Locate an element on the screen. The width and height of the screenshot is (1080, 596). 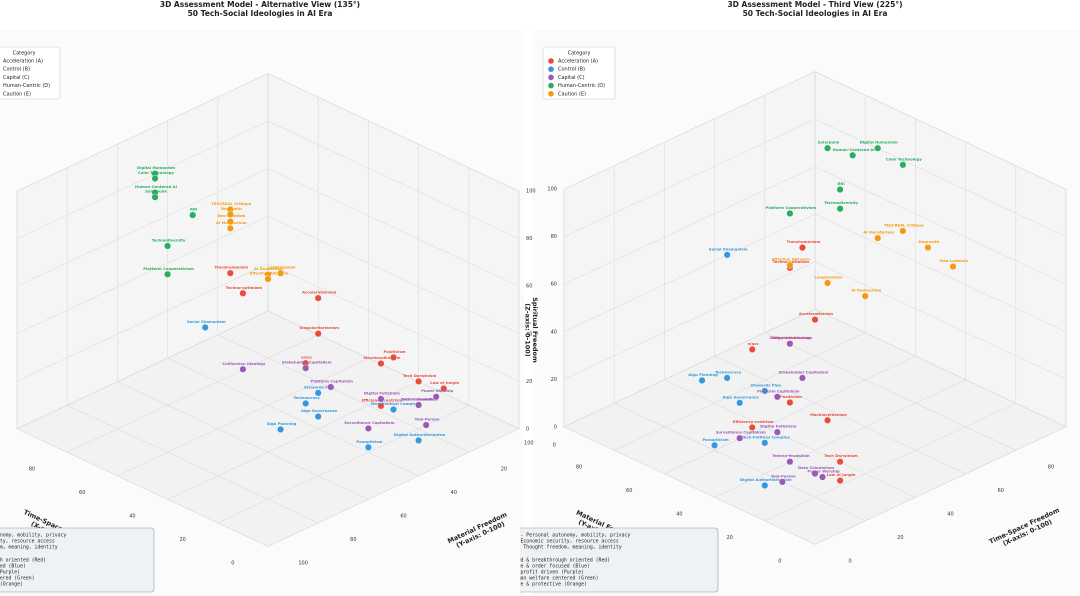
legend-label: Capital (C) is located at coordinates (571, 78).